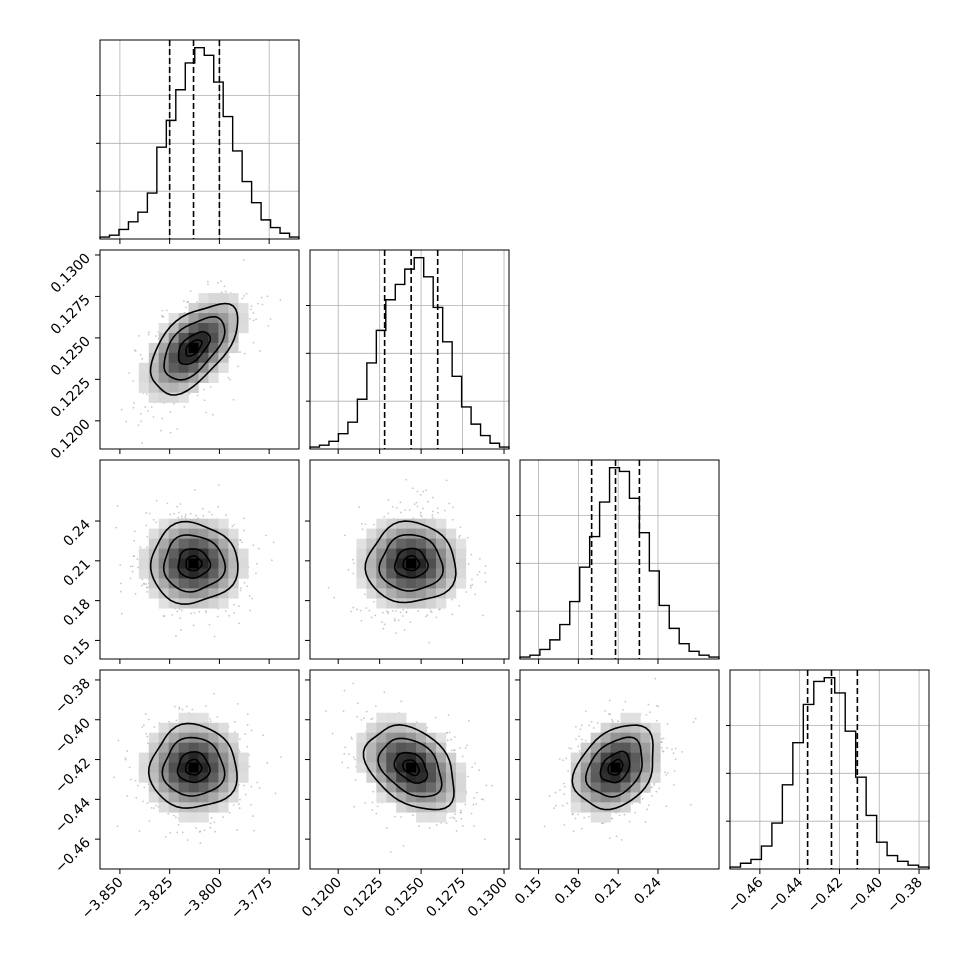 The height and width of the screenshot is (975, 970). What do you see at coordinates (865, 896) in the screenshot?
I see `x-tick-label: −0.40` at bounding box center [865, 896].